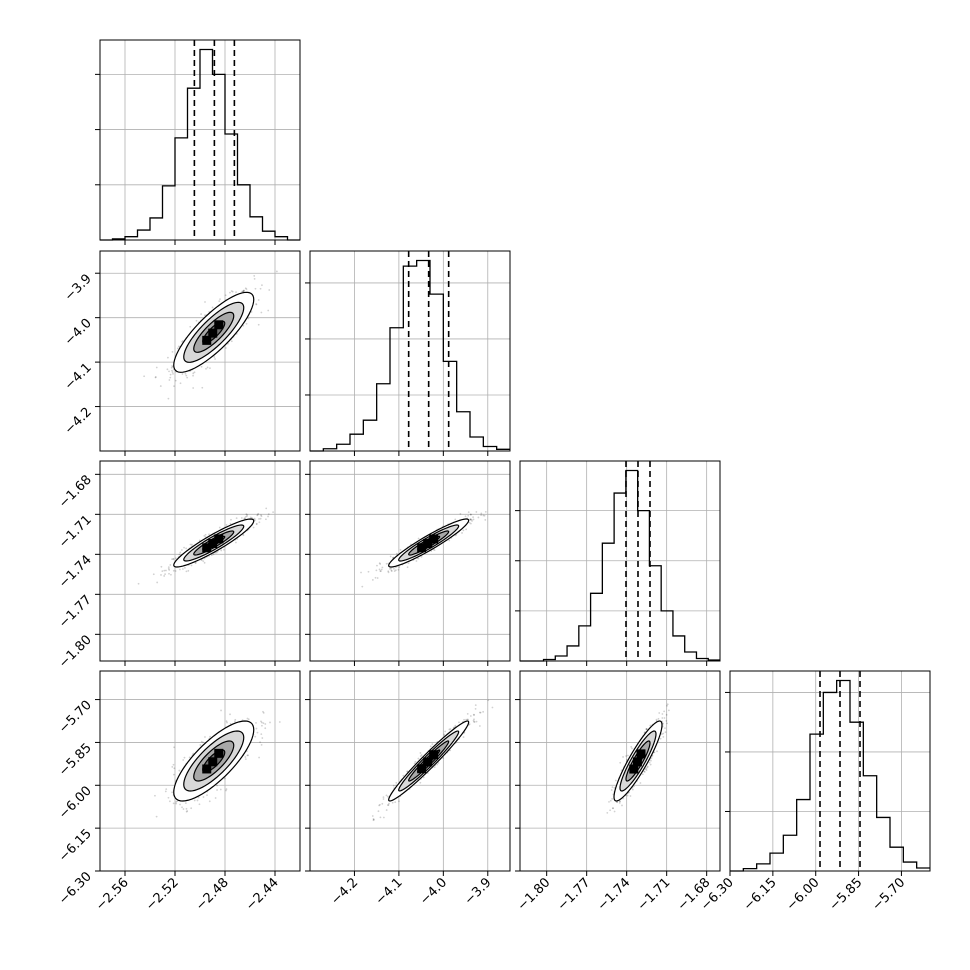 The width and height of the screenshot is (970, 970). I want to click on x-tick-label: −2.44, so click(262, 894).